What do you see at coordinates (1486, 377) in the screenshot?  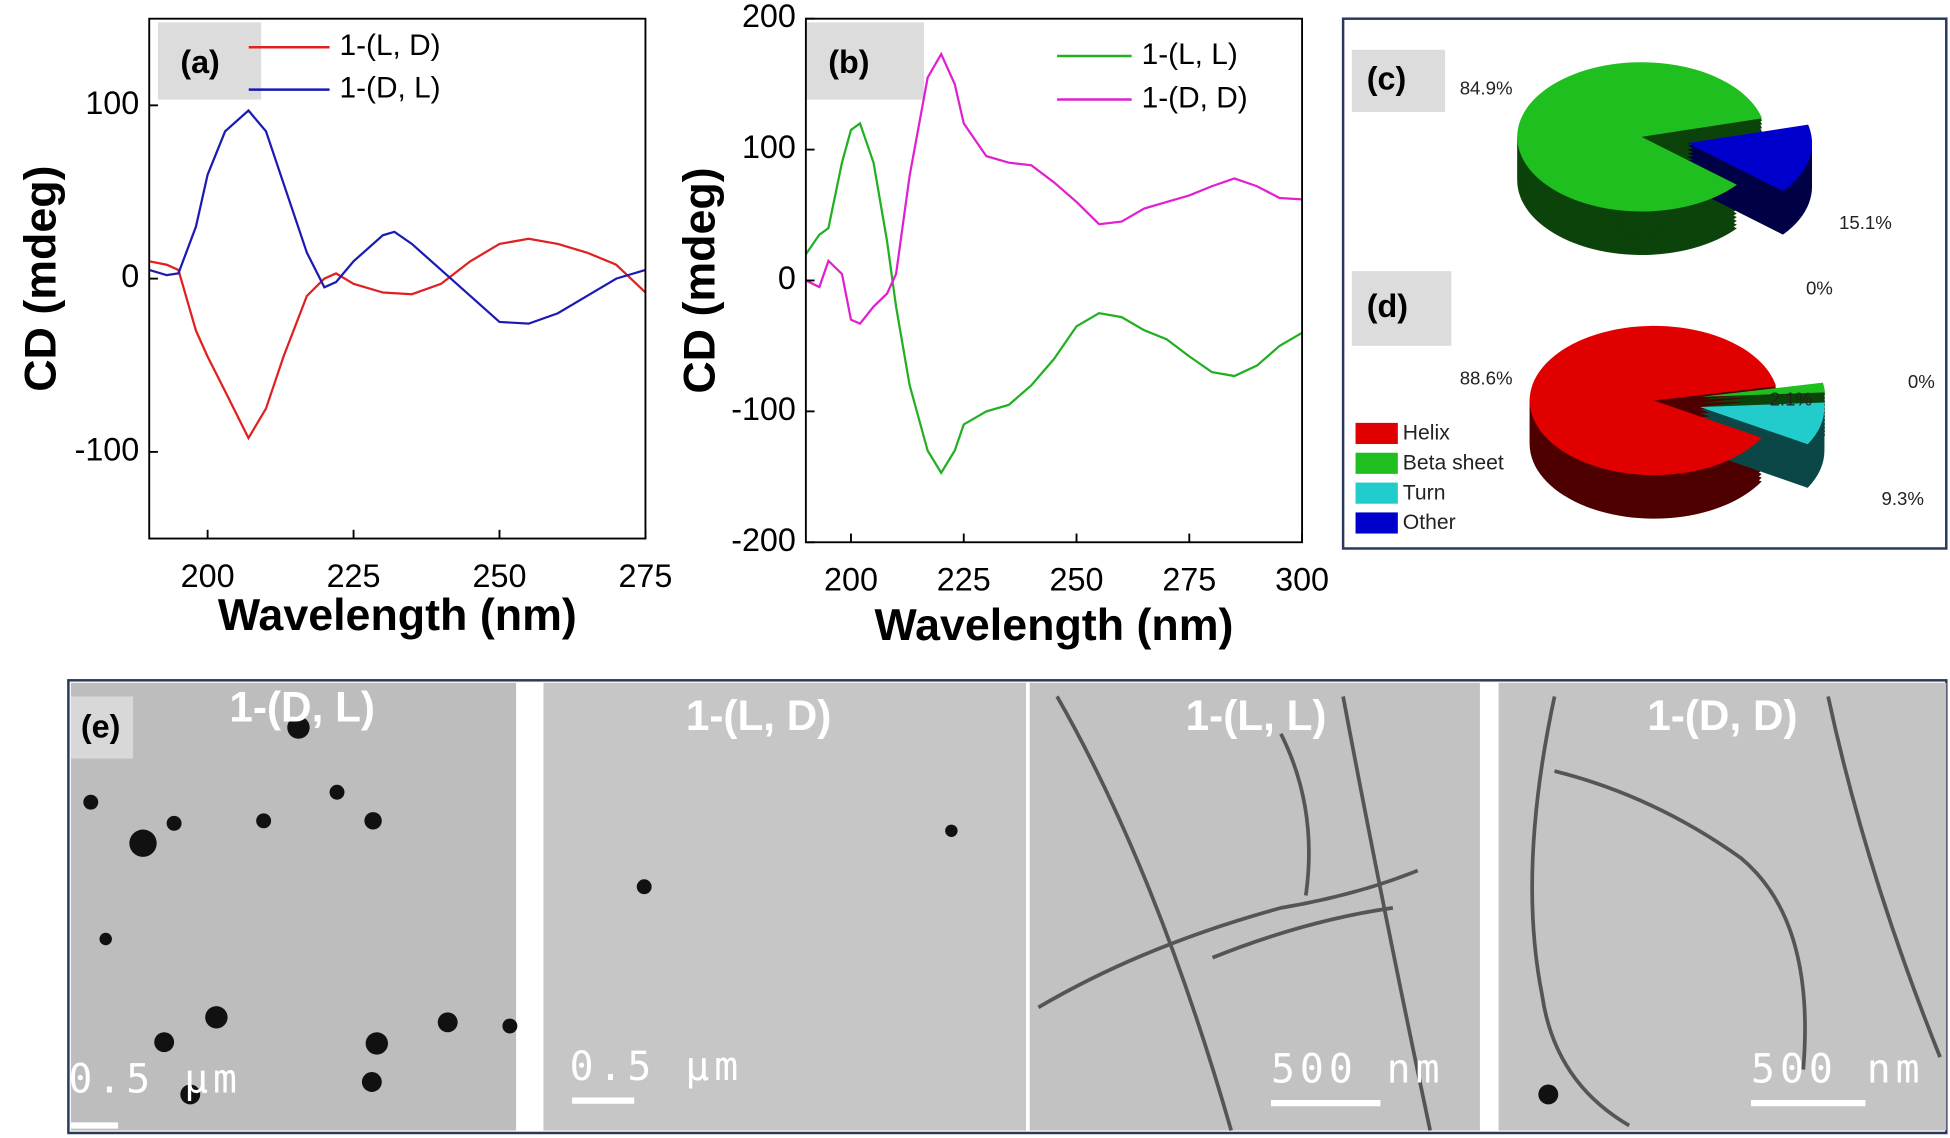 I see `pie-value-label: 88.6%` at bounding box center [1486, 377].